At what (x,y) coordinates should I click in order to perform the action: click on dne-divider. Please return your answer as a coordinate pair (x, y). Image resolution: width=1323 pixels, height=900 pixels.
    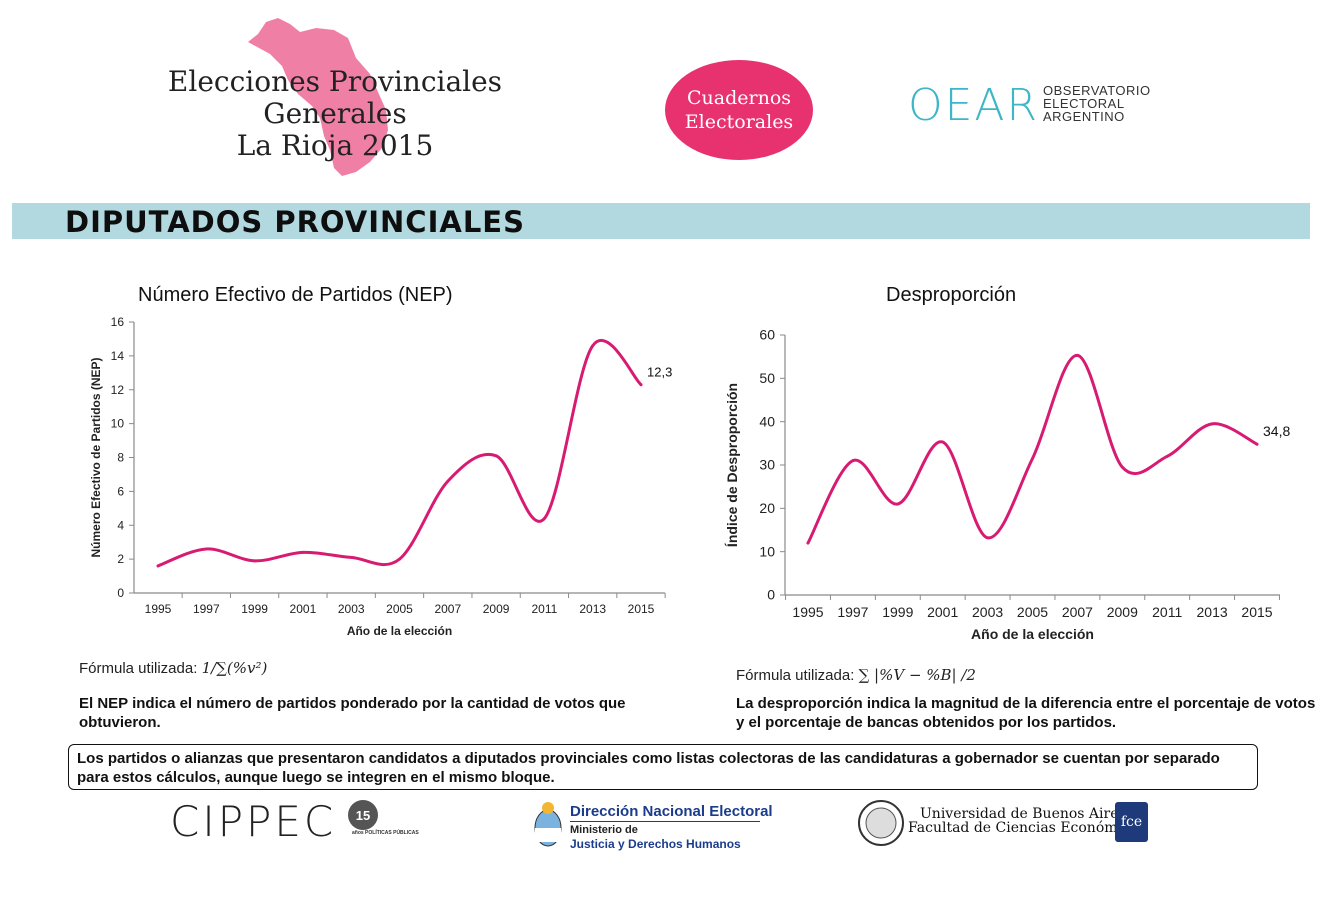
    Looking at the image, I should click on (665, 821).